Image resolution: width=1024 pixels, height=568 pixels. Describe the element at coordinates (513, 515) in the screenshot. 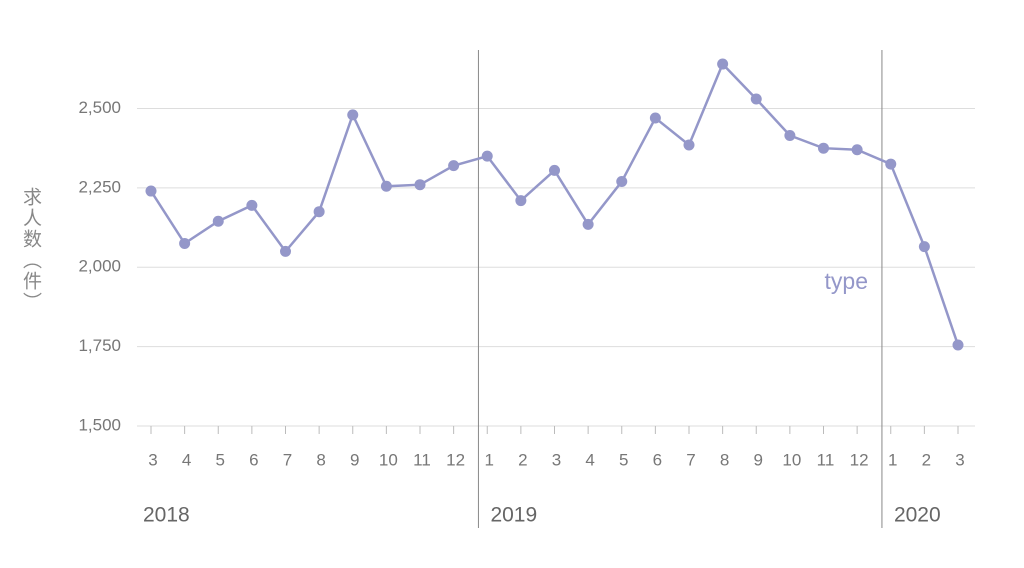

I see `year-label: 2019` at that location.